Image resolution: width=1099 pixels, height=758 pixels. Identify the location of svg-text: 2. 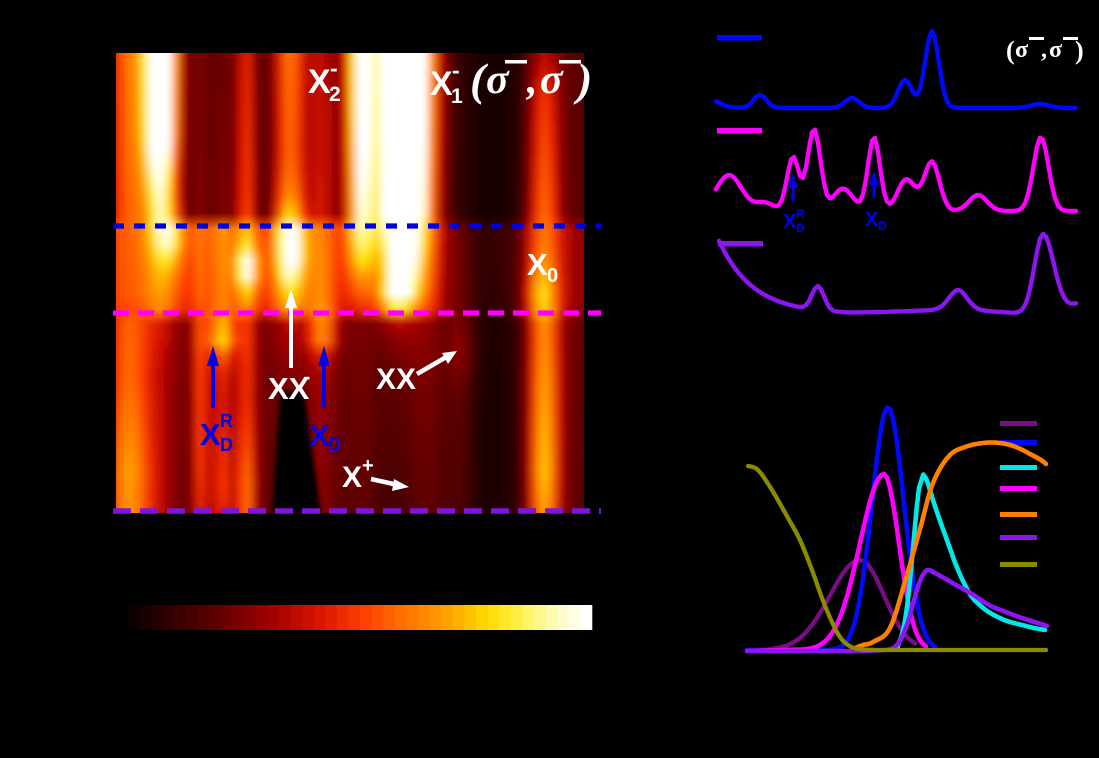
(335, 94).